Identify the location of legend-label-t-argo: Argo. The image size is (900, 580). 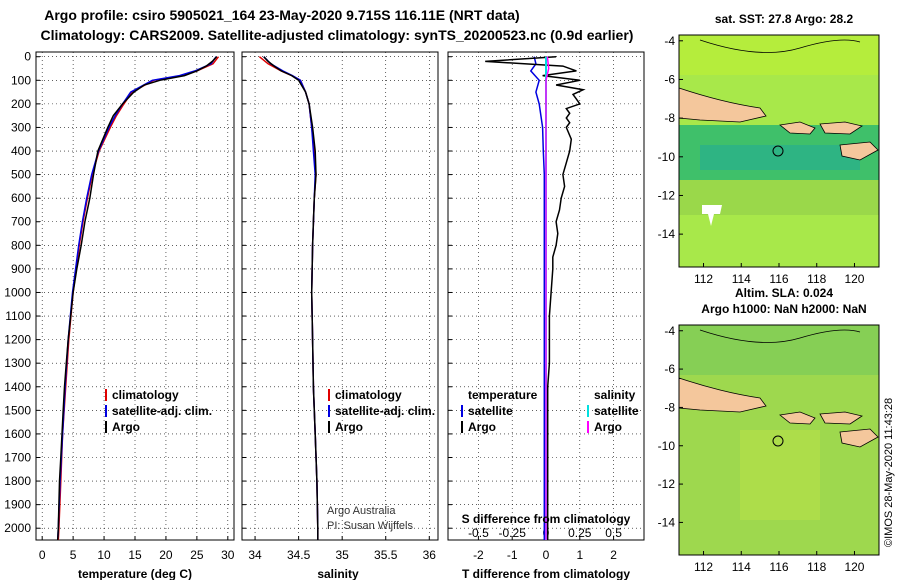
(482, 427).